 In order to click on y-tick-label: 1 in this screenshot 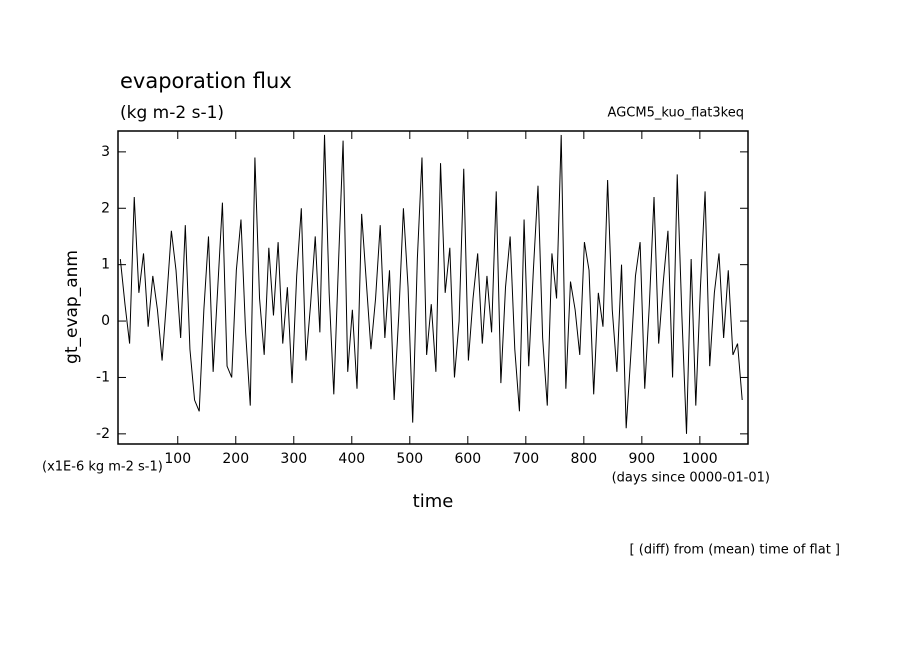, I will do `click(105, 265)`.